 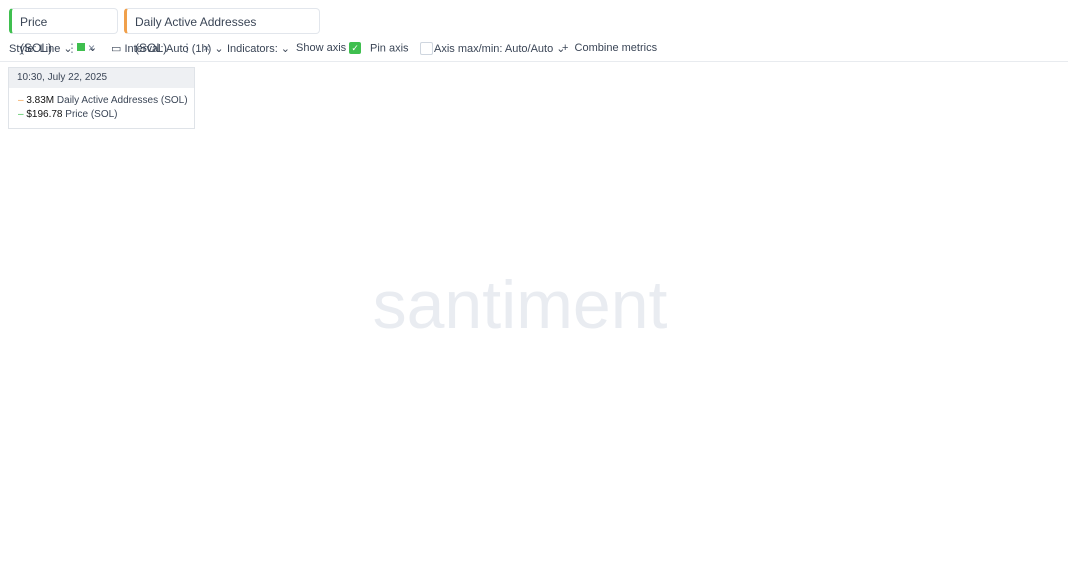 What do you see at coordinates (36, 35) in the screenshot?
I see `tab-label: Price (SOL)` at bounding box center [36, 35].